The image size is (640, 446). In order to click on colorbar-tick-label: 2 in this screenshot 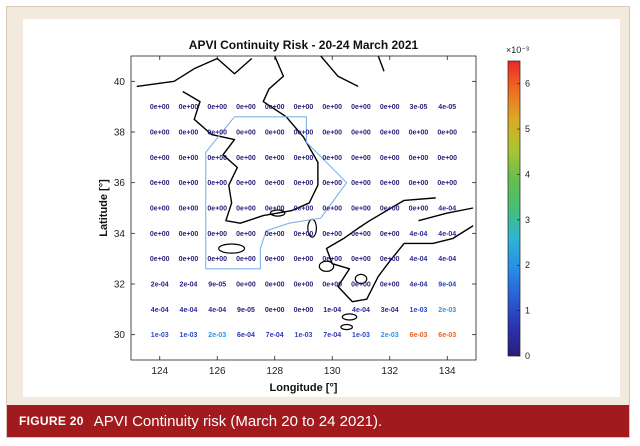, I will do `click(527, 265)`.